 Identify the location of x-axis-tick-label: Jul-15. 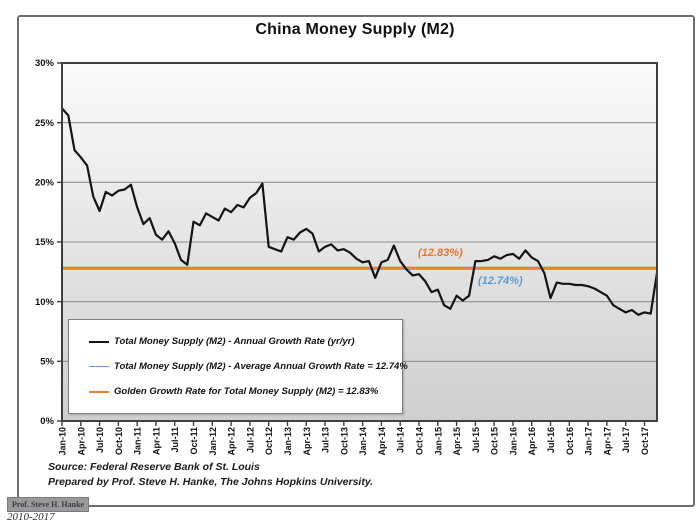
(476, 440).